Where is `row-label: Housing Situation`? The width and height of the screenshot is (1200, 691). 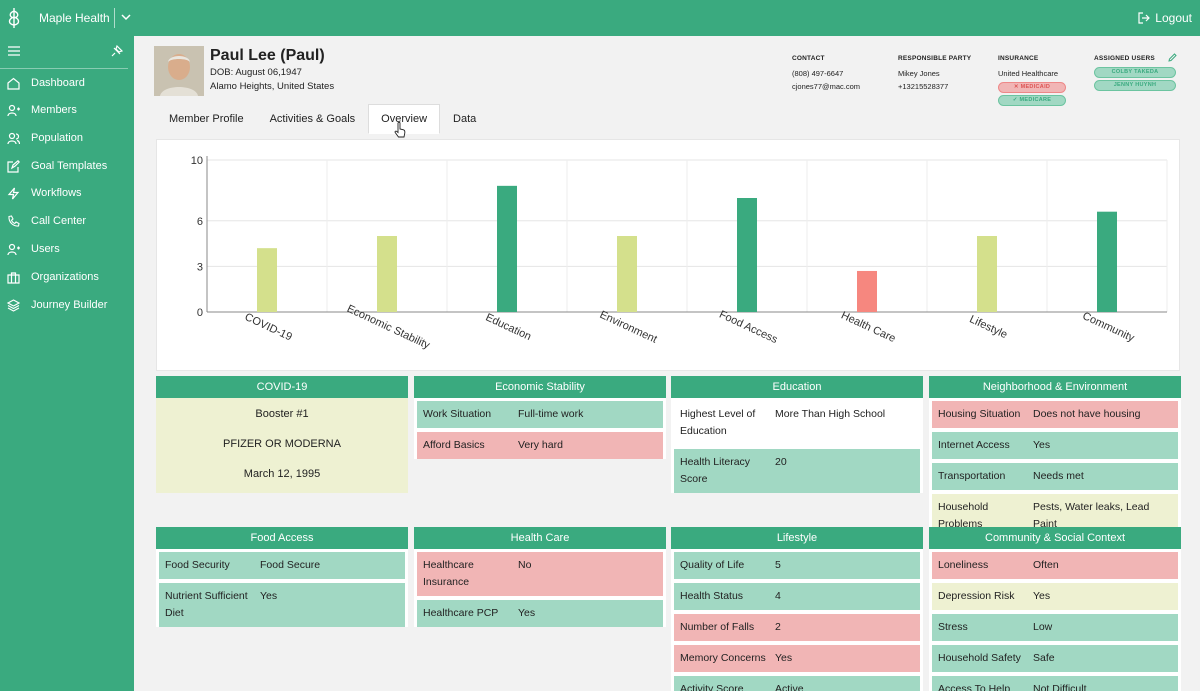
row-label: Housing Situation is located at coordinates (979, 414).